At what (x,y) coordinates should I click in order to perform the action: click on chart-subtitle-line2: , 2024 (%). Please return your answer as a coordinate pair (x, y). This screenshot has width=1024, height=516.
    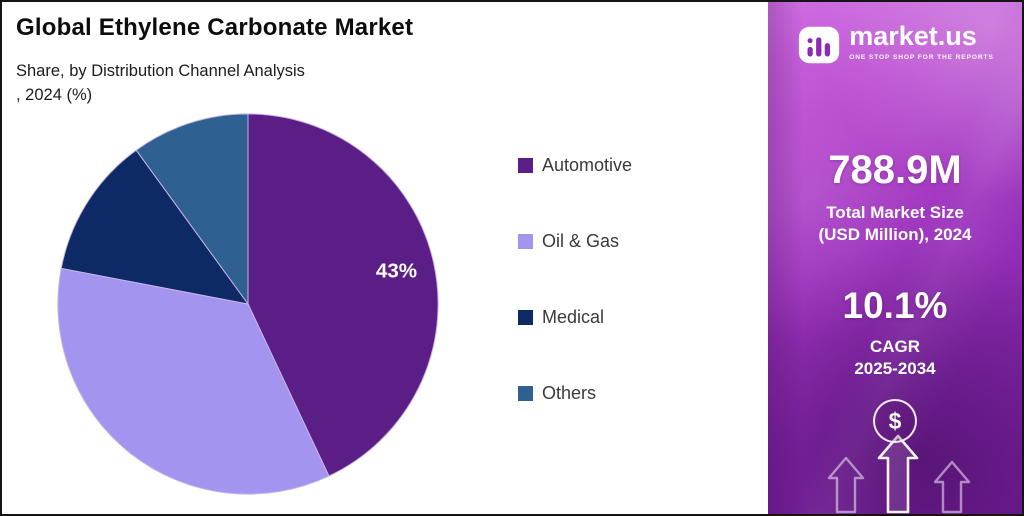
    Looking at the image, I should click on (54, 94).